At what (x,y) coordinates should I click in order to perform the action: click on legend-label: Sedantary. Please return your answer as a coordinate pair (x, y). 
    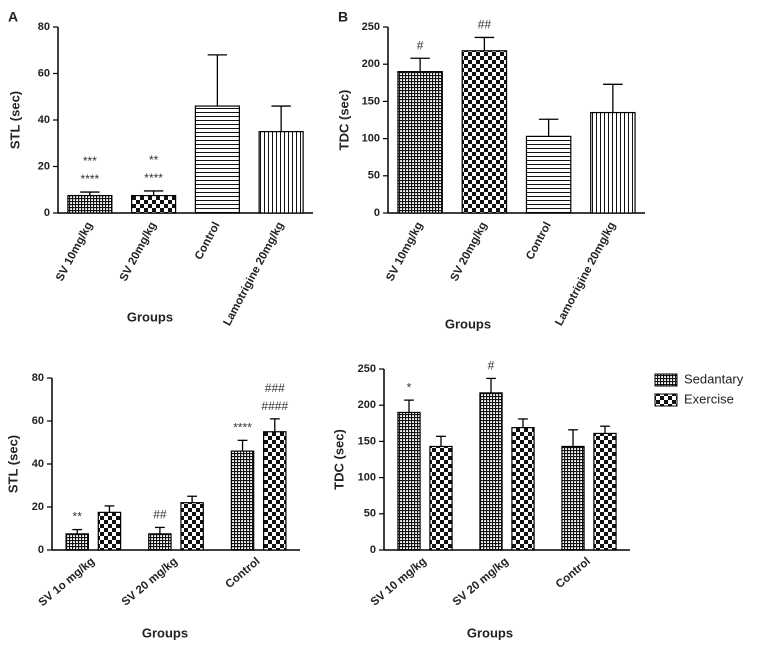
    Looking at the image, I should click on (714, 378).